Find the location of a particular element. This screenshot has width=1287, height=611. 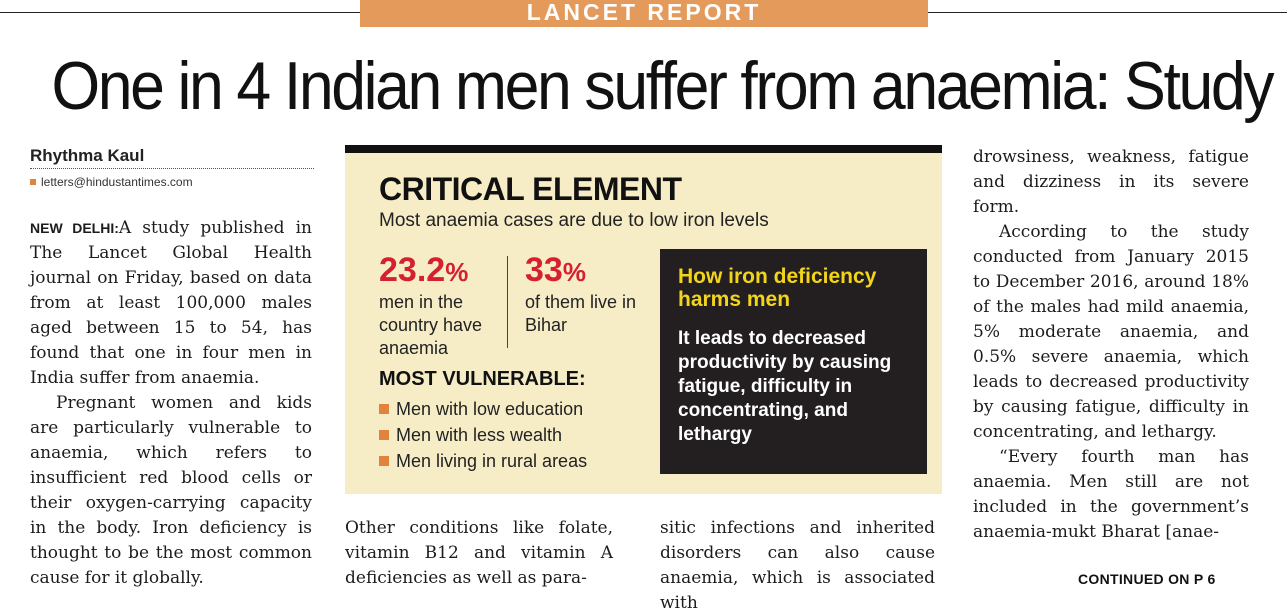

list-item: Men with low education is located at coordinates (483, 409).